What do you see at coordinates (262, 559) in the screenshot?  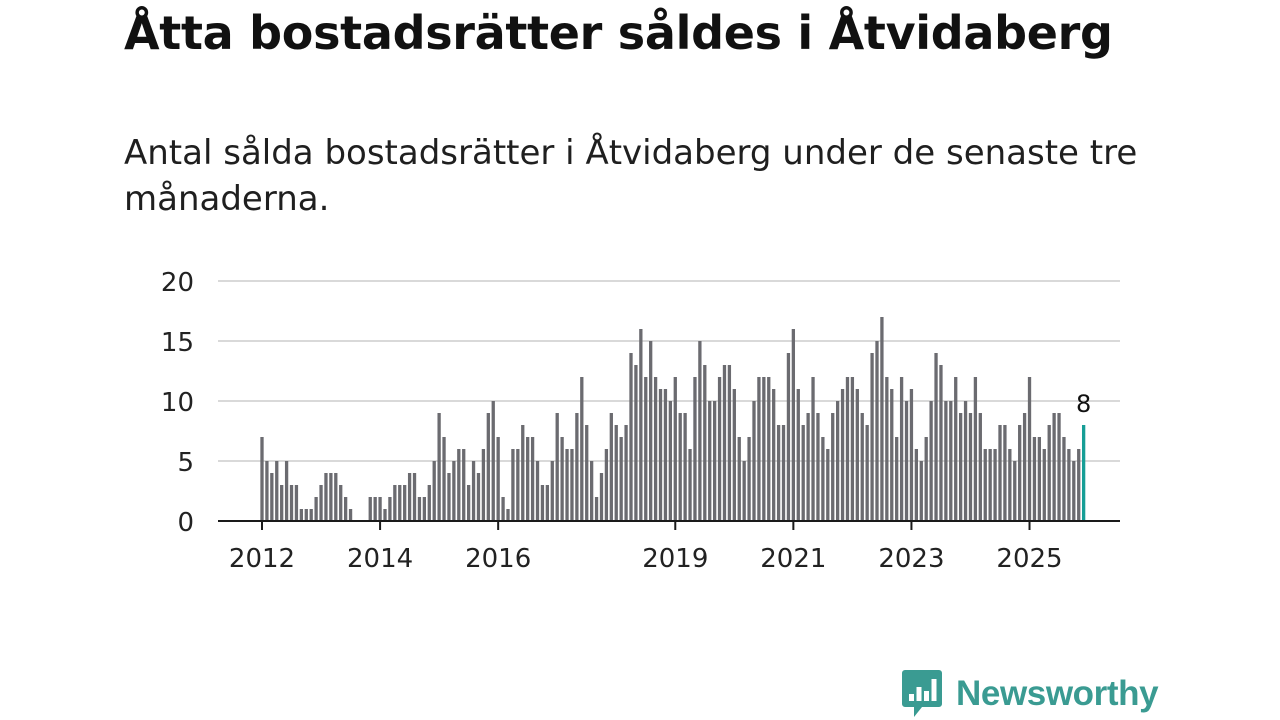 I see `x-tick-label: 2012` at bounding box center [262, 559].